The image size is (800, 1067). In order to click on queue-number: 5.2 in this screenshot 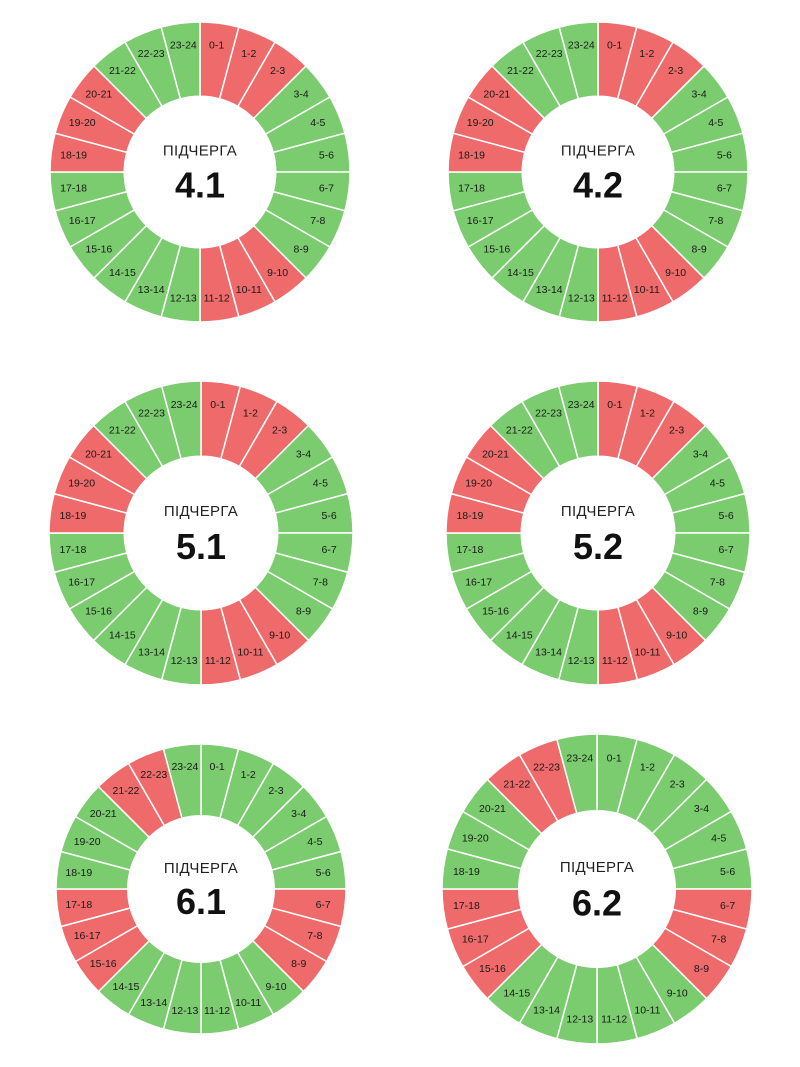, I will do `click(598, 546)`.